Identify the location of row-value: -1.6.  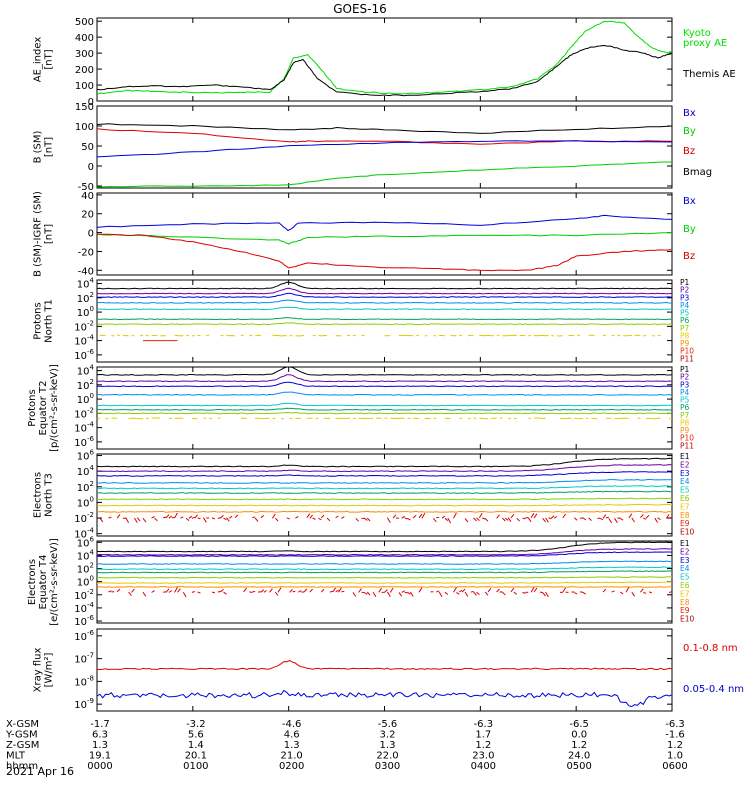
(675, 735).